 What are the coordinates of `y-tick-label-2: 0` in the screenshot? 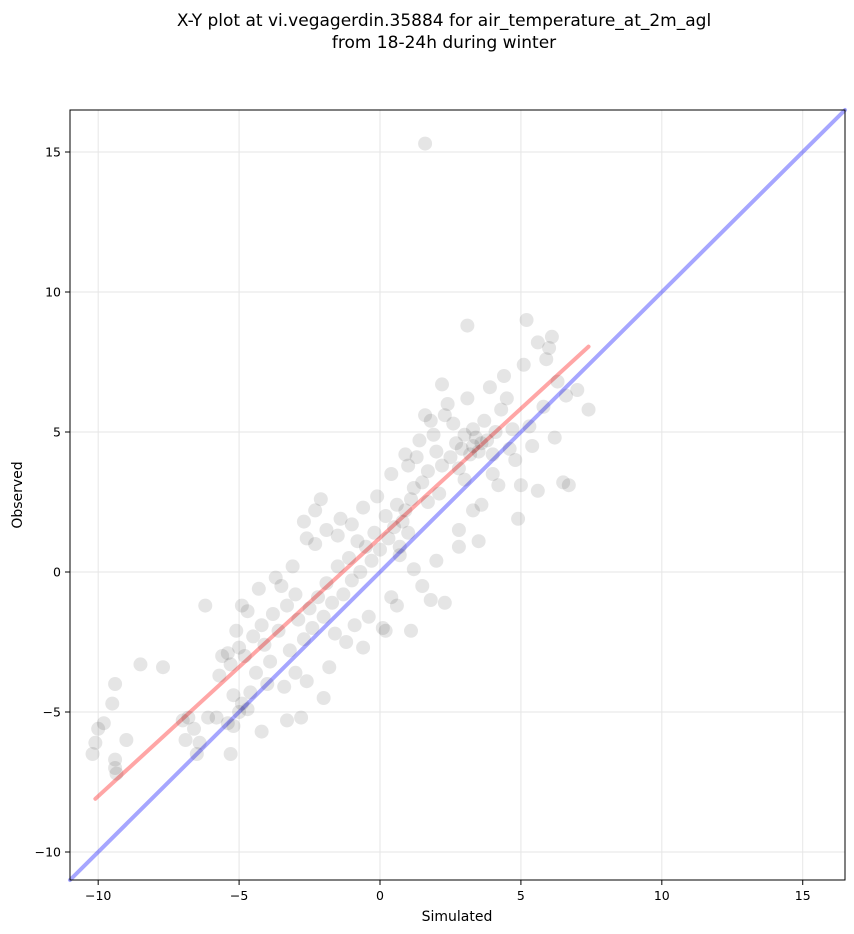 It's located at (57, 572).